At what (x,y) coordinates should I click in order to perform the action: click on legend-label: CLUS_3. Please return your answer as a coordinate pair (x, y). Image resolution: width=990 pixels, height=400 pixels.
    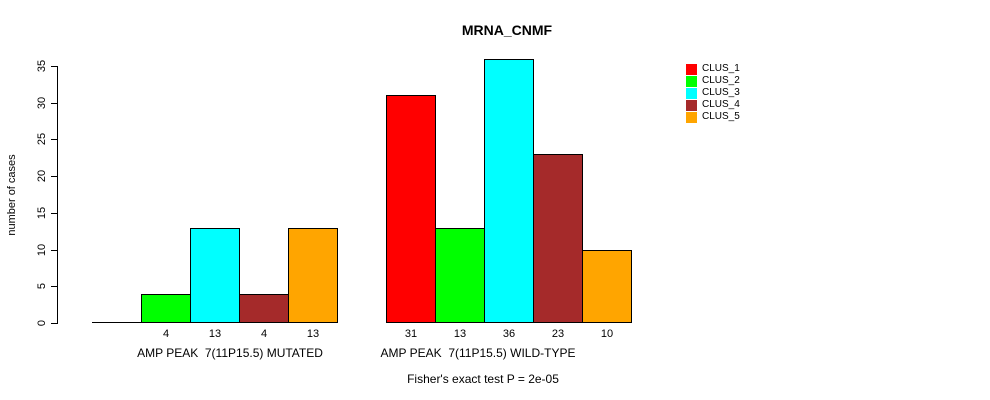
    Looking at the image, I should click on (721, 92).